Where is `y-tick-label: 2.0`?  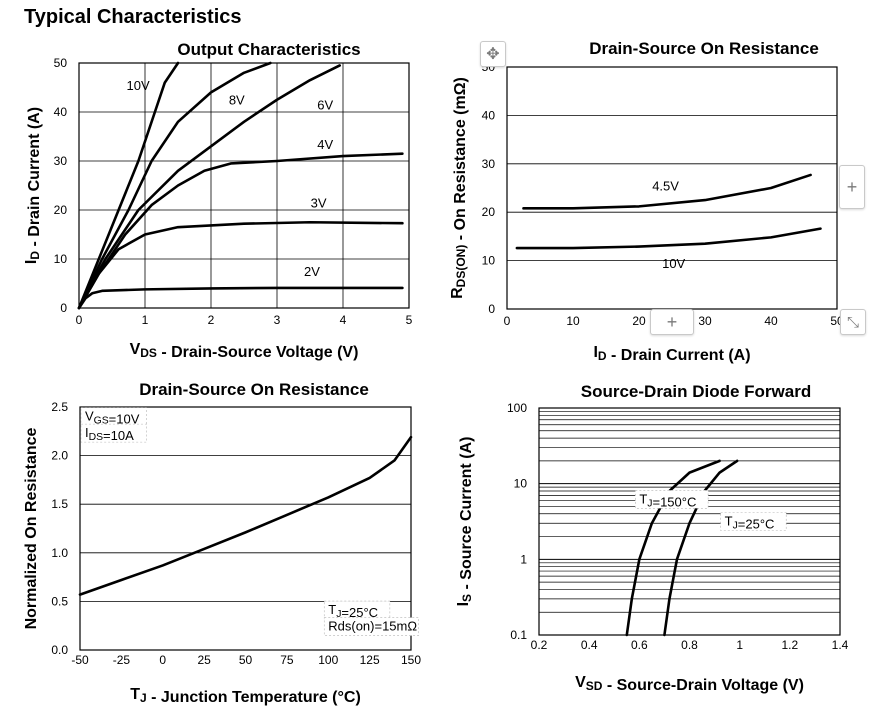
y-tick-label: 2.0 is located at coordinates (59, 456).